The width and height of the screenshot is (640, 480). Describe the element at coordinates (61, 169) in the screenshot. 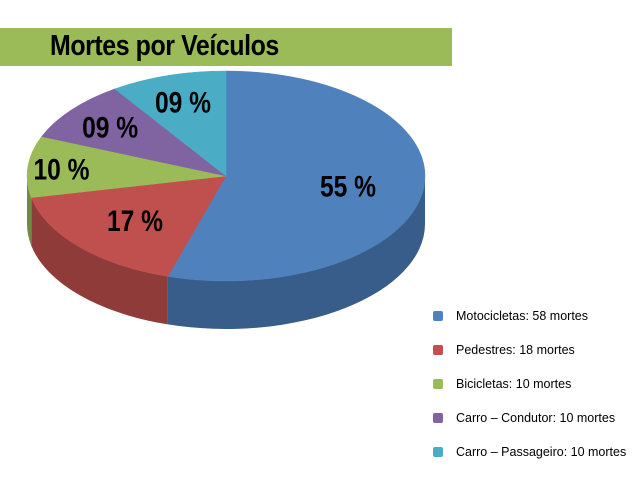

I see `pie-percent-label-2: 10 %` at that location.